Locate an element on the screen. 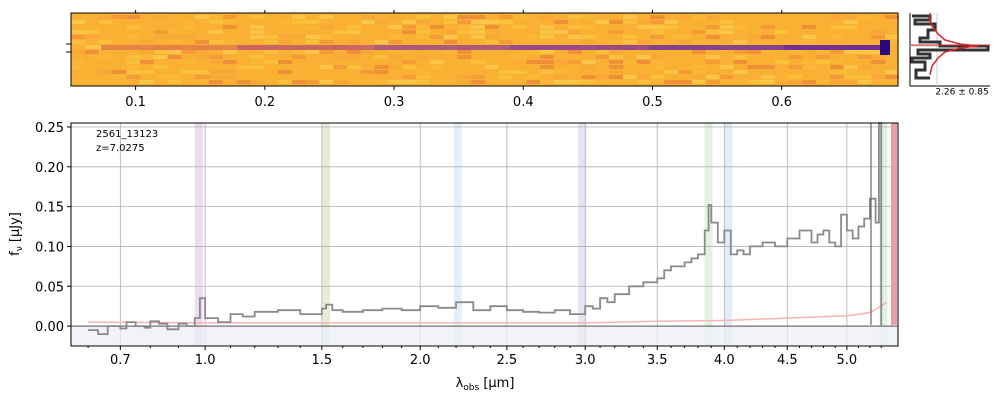 This screenshot has width=1000, height=400. spectrum-2d-xtick-label: 0.4 is located at coordinates (523, 102).